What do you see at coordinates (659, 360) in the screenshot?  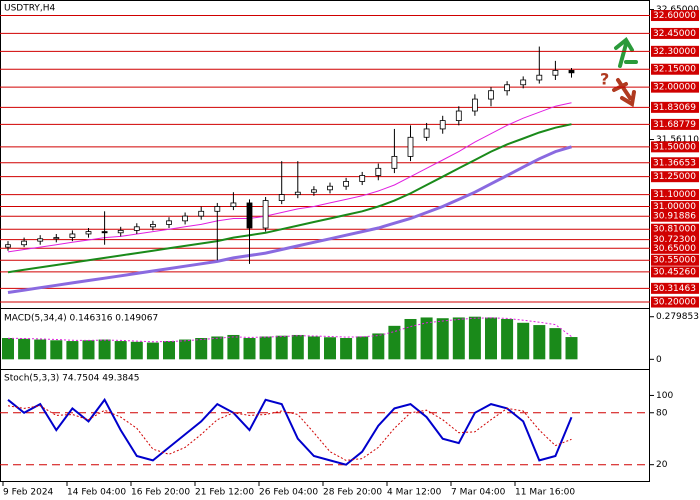 I see `y-tick-label: 0` at bounding box center [659, 360].